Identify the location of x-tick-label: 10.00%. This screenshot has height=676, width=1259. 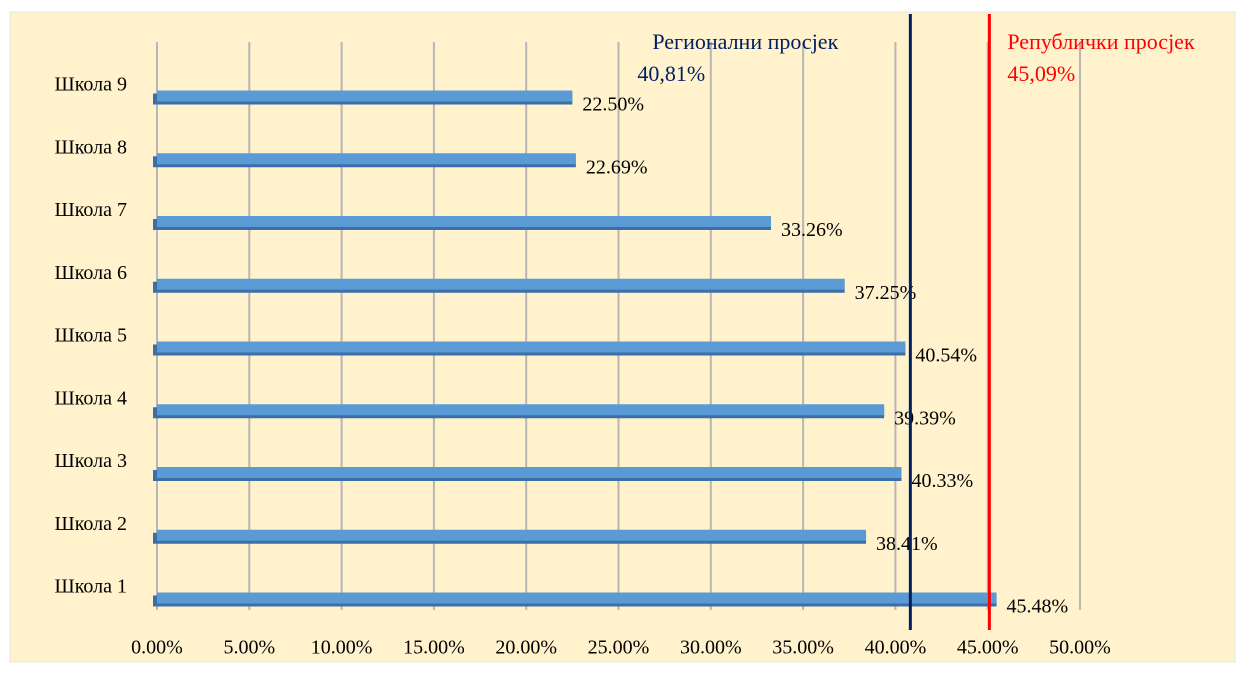
(342, 648).